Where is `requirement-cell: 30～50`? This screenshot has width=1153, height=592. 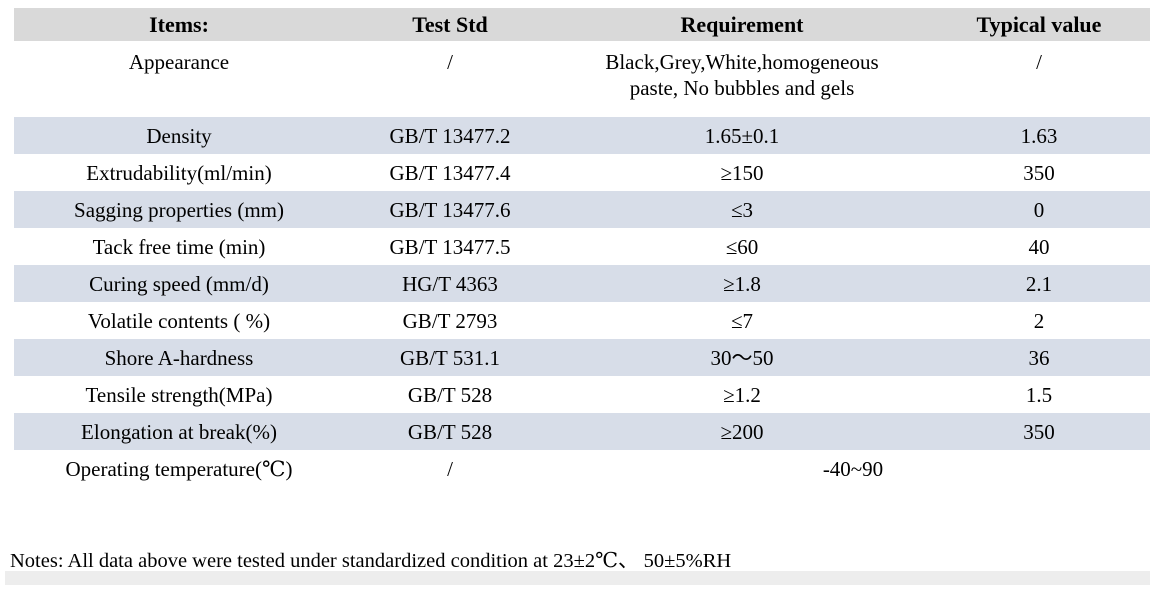 requirement-cell: 30～50 is located at coordinates (742, 357).